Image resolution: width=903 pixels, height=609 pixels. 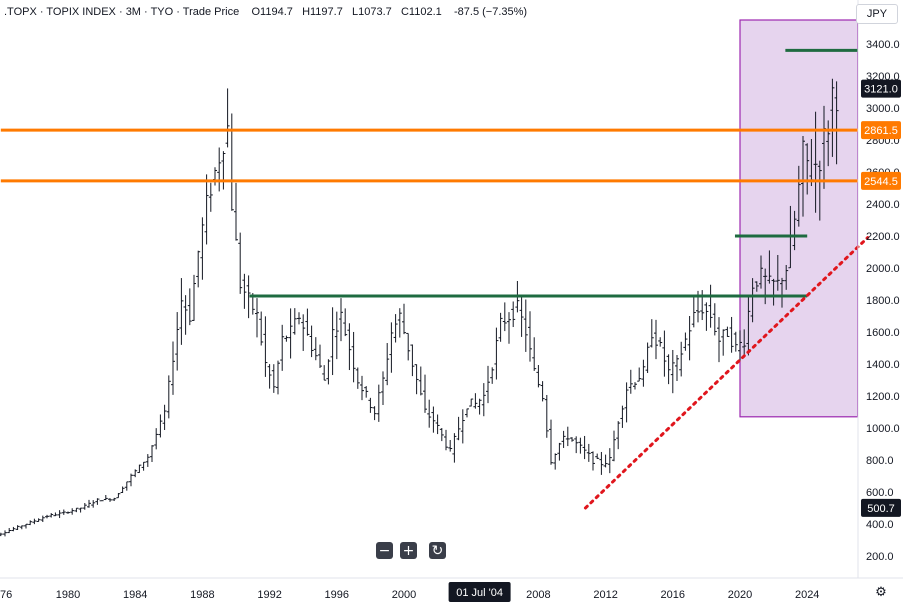 I want to click on legend-exchange: TYO, so click(x=162, y=12).